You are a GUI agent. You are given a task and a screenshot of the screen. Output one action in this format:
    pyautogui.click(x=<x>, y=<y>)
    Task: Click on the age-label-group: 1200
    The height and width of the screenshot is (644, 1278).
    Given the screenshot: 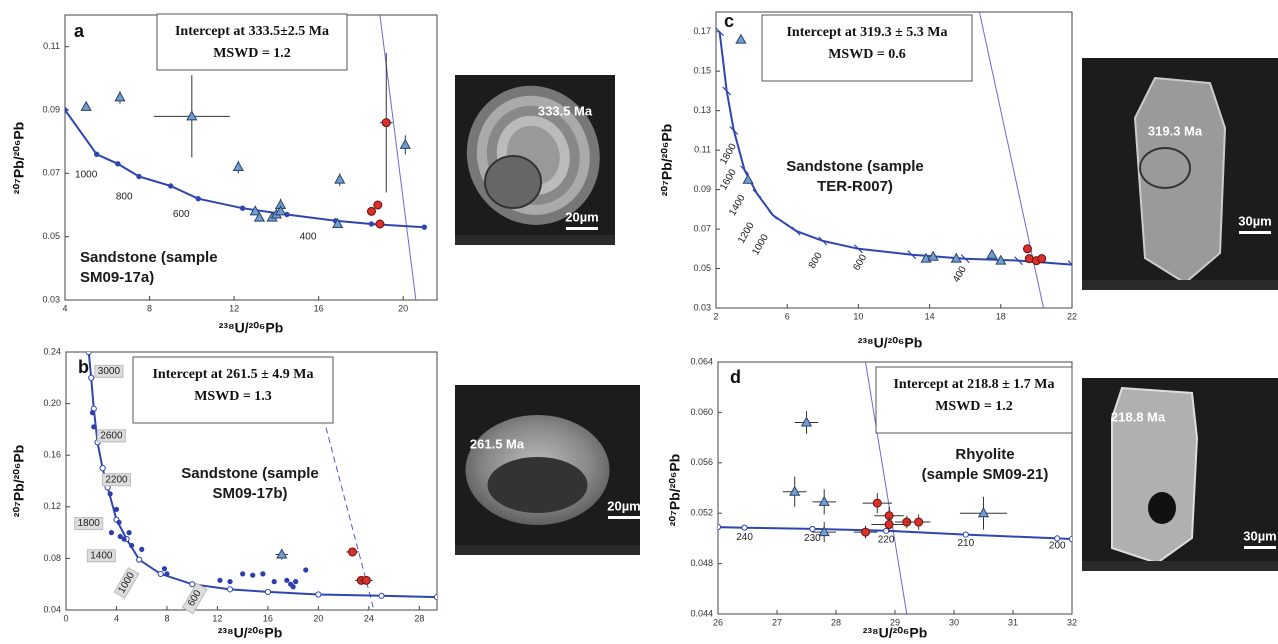 What is the action you would take?
    pyautogui.click(x=746, y=232)
    